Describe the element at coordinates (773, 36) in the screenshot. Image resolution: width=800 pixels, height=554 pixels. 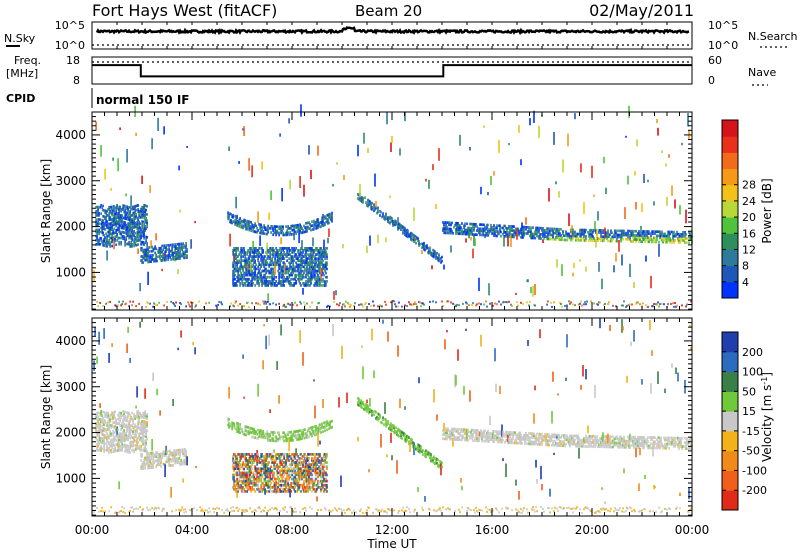
I see `nsearch-label: N.Search` at that location.